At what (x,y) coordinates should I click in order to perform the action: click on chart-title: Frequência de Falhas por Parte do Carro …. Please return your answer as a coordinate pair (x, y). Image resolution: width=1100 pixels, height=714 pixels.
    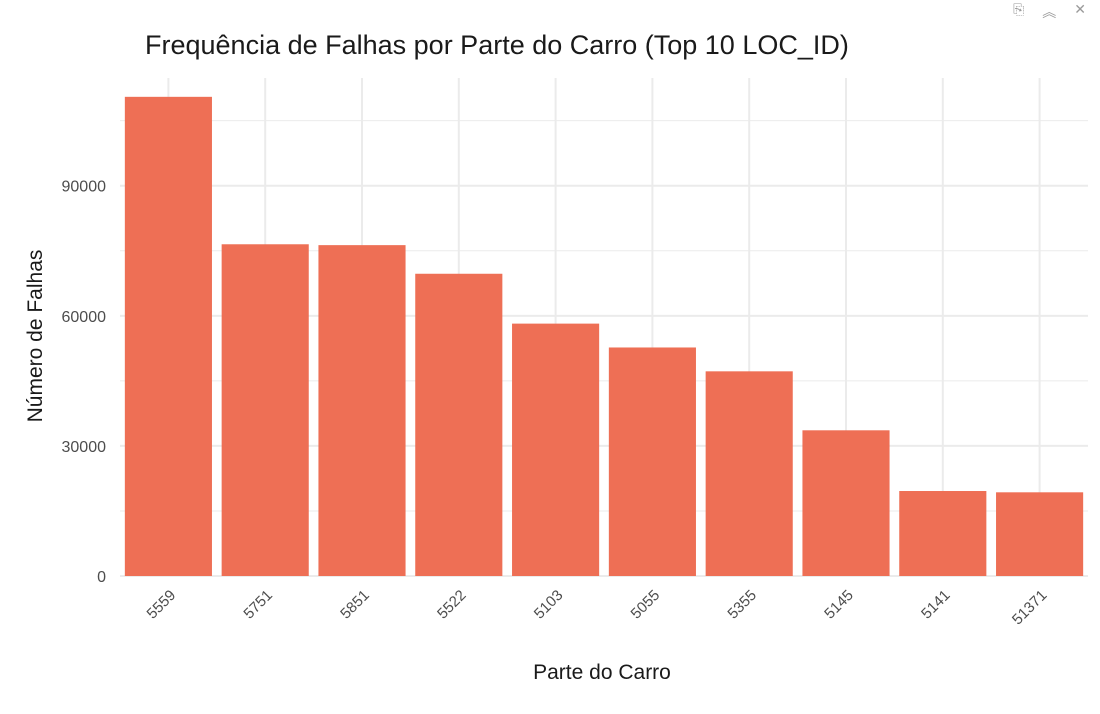
    Looking at the image, I should click on (497, 45).